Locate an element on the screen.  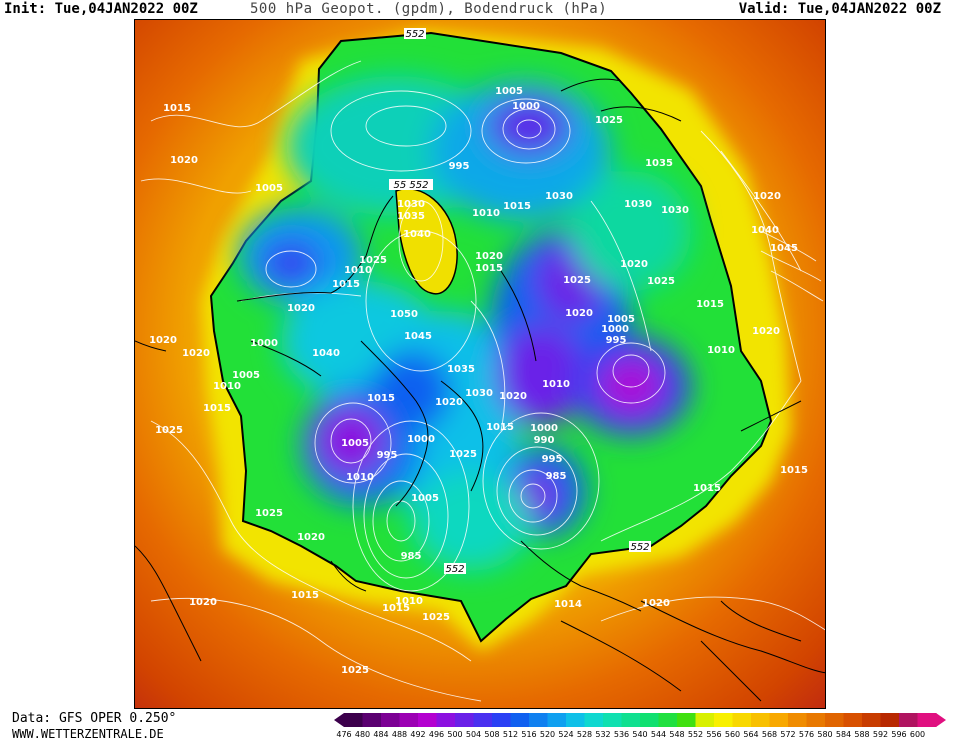
colorbar-tick: 600 is located at coordinates (917, 734).